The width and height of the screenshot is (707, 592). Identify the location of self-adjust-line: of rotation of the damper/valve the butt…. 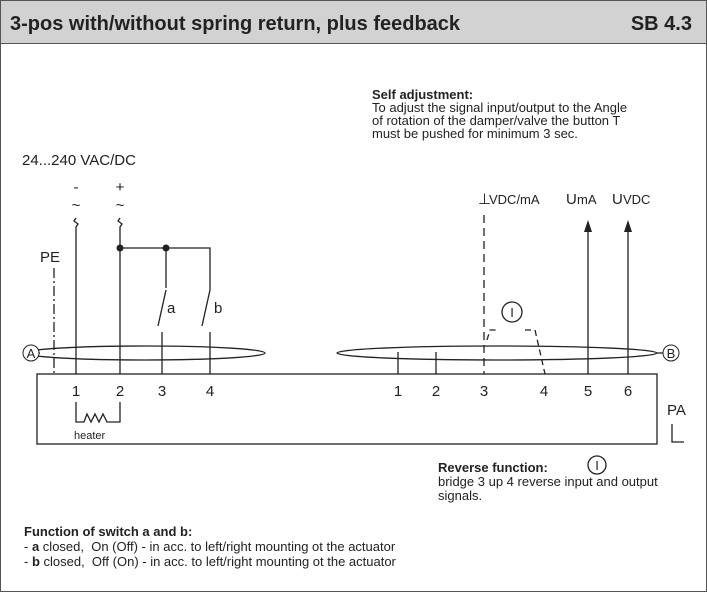
(496, 120).